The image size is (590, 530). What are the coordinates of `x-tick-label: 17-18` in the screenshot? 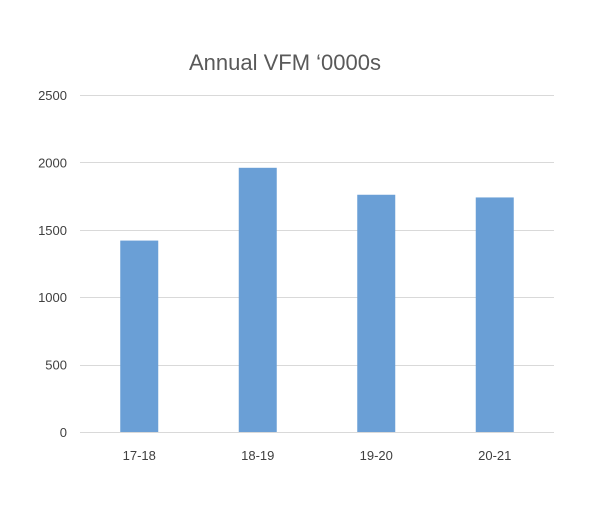 It's located at (139, 455).